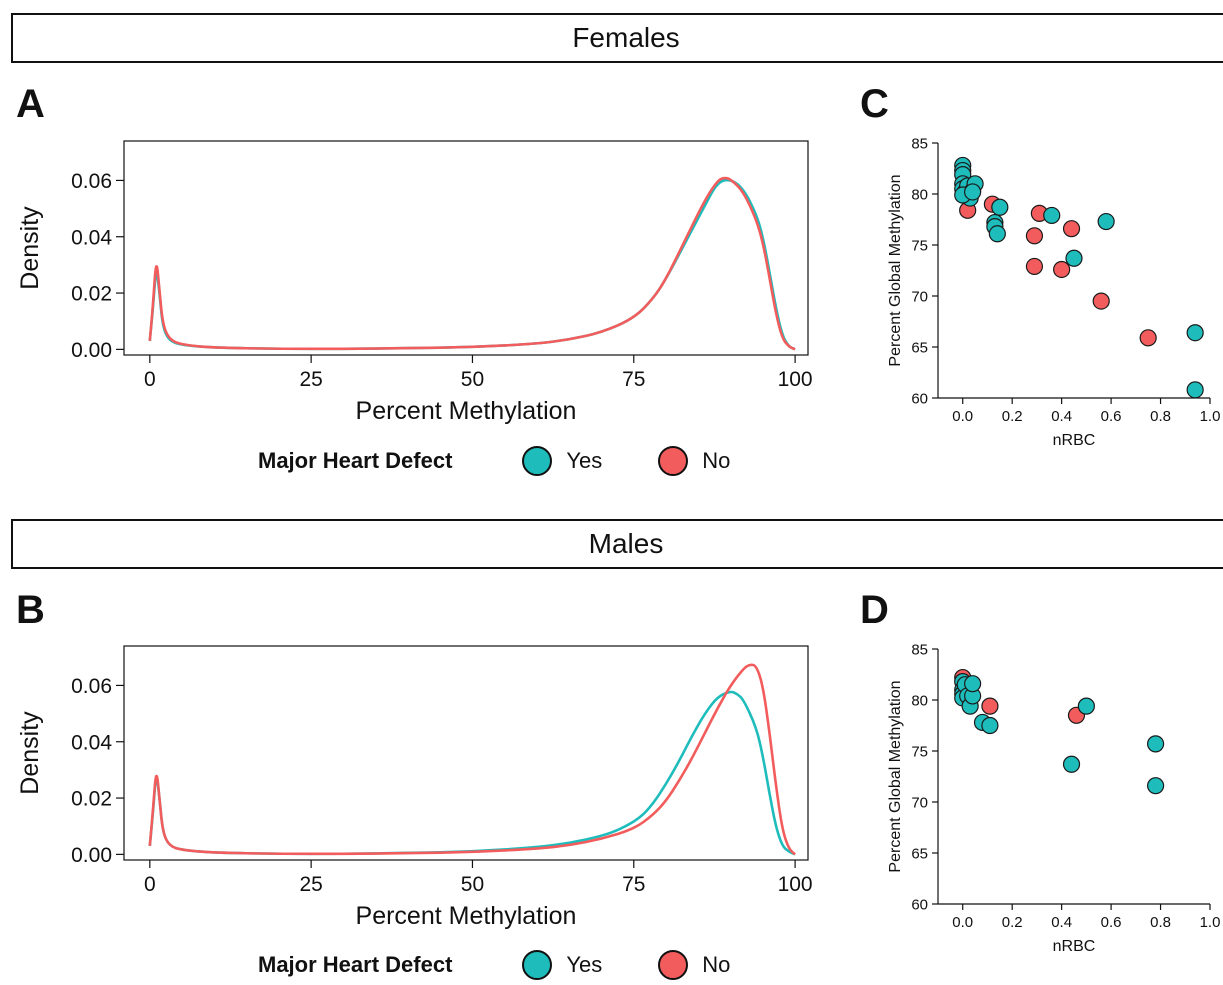  What do you see at coordinates (91, 799) in the screenshot?
I see `chart-b-y-tick-label: 0.02` at bounding box center [91, 799].